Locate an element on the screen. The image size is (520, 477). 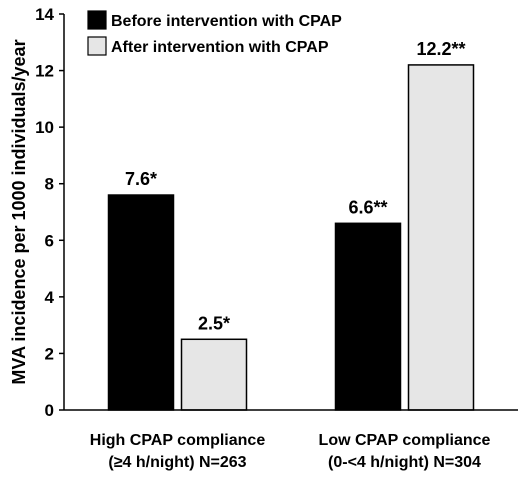
x-category-label: (0-<4 h/night) N=304 is located at coordinates (404, 462).